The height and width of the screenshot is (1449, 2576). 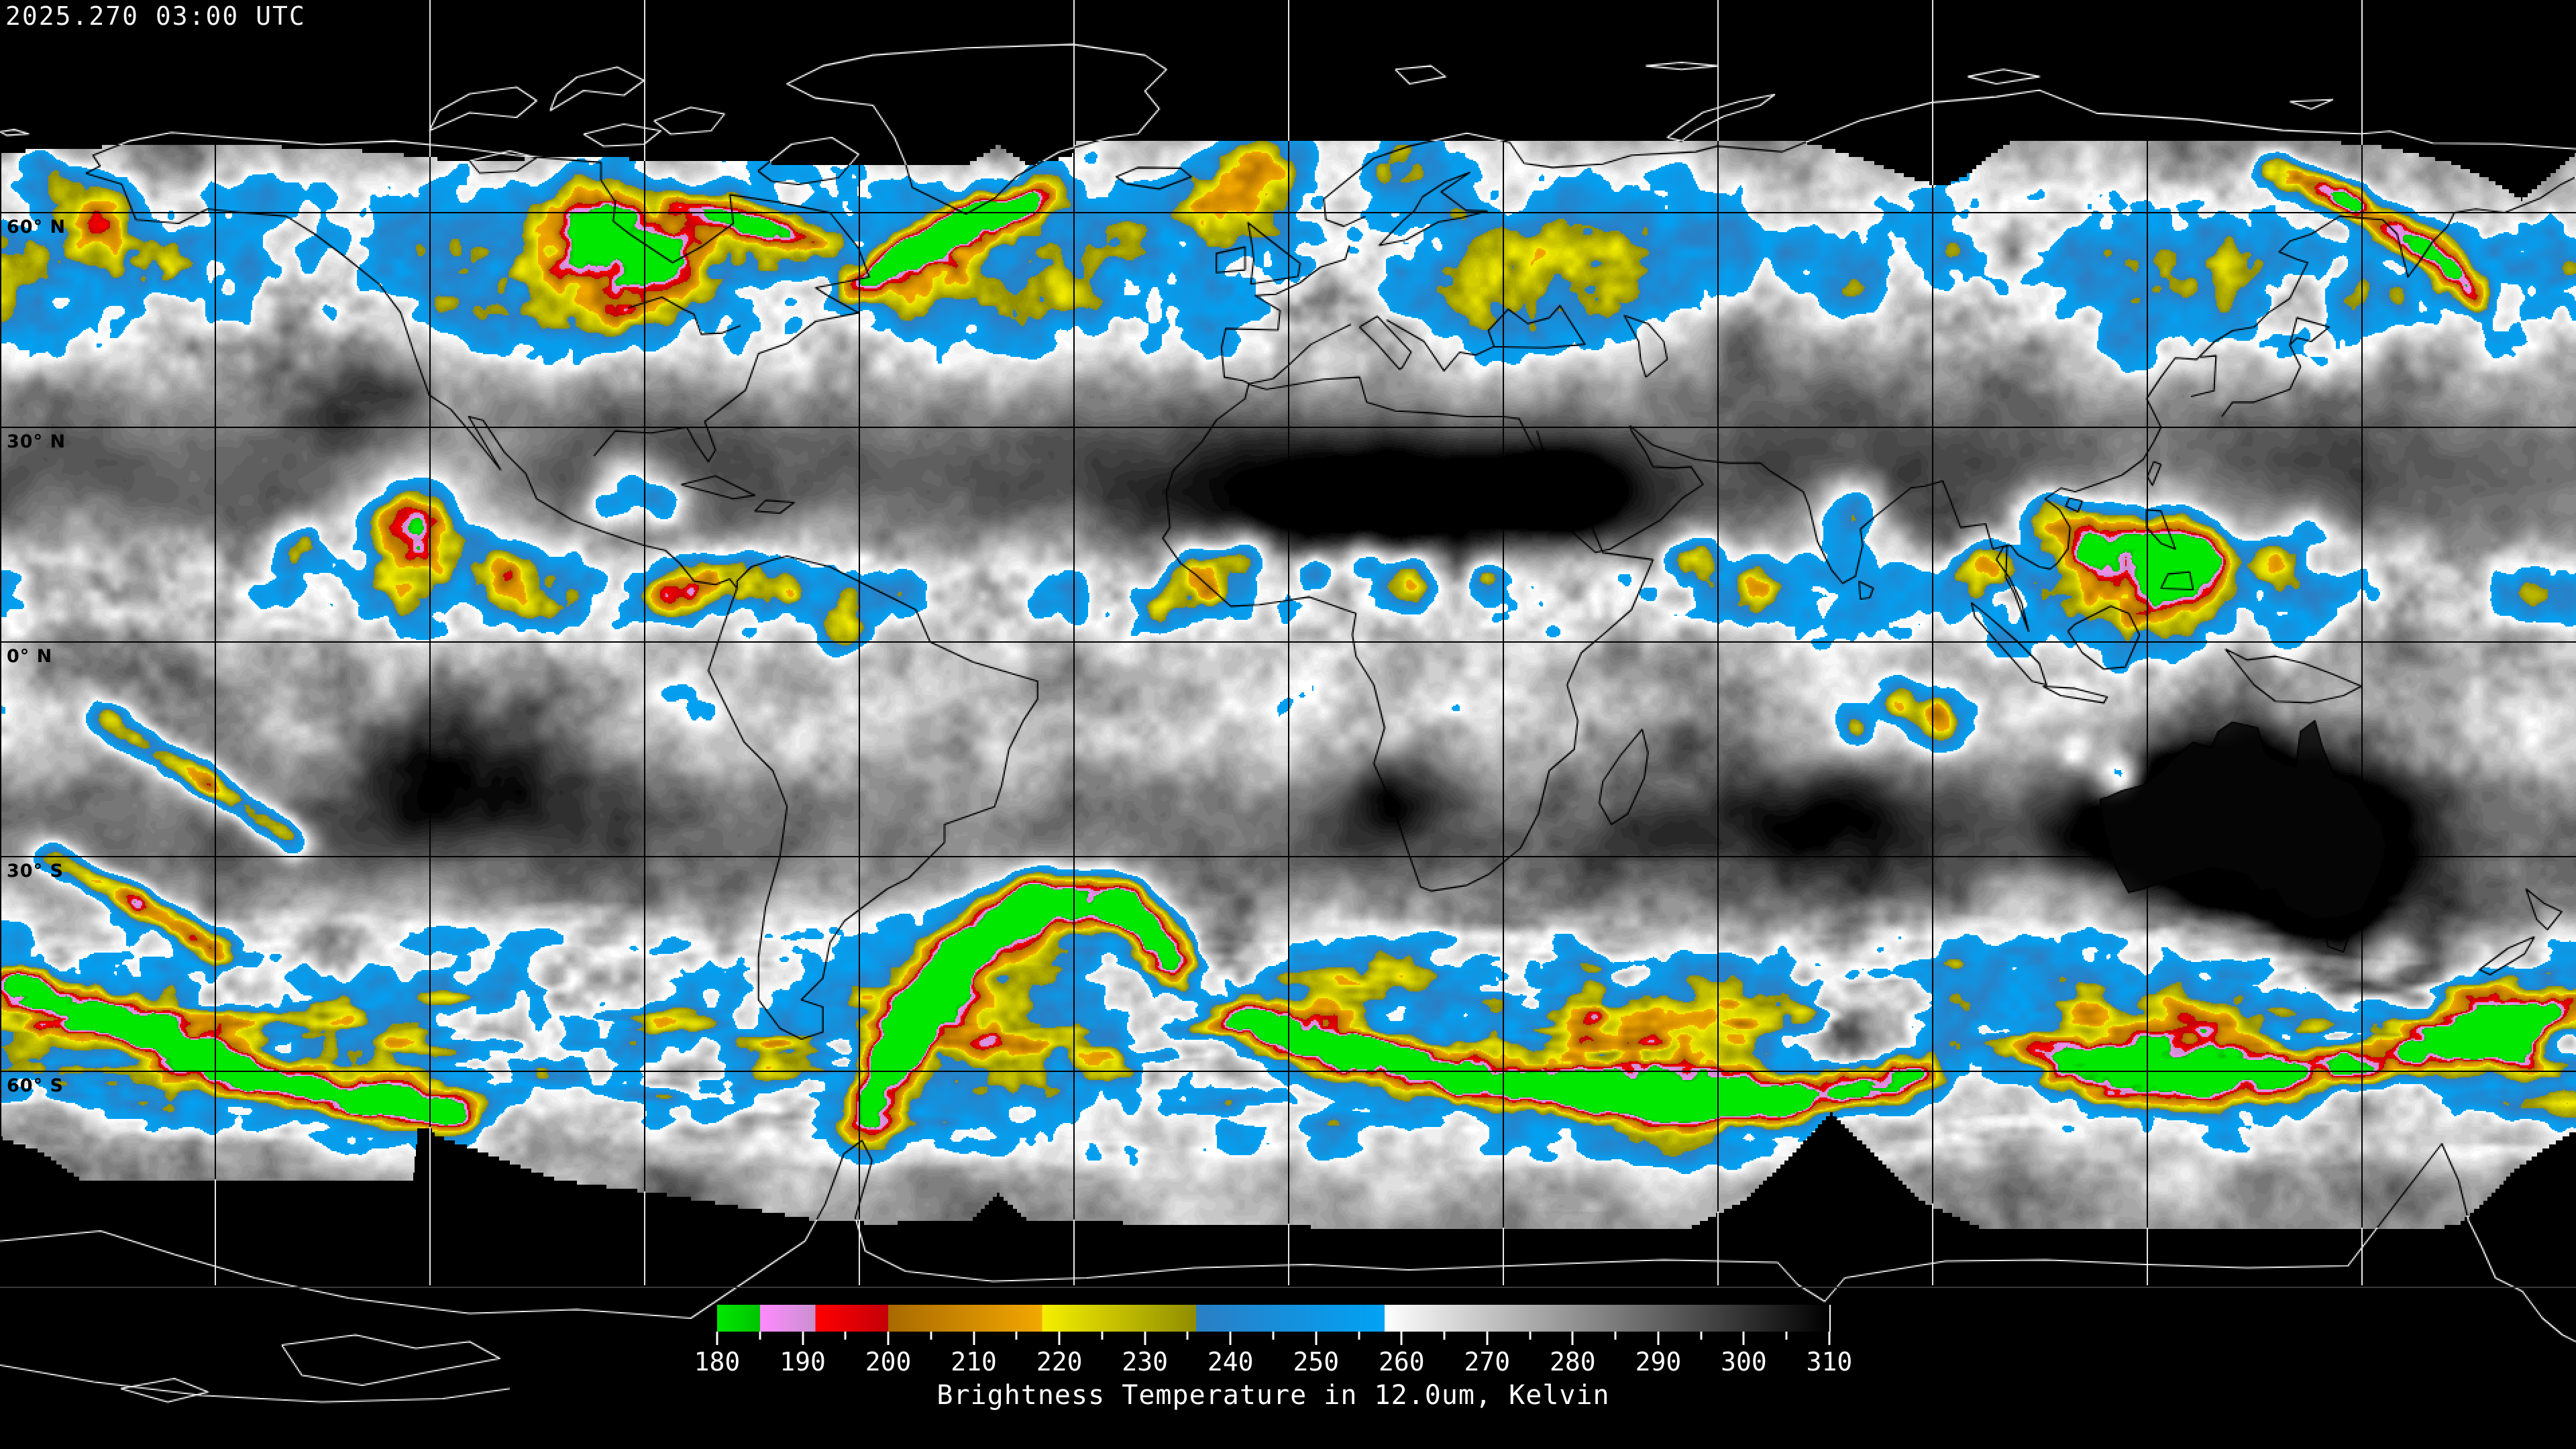 What do you see at coordinates (1288, 1287) in the screenshot?
I see `map-bottom-divider` at bounding box center [1288, 1287].